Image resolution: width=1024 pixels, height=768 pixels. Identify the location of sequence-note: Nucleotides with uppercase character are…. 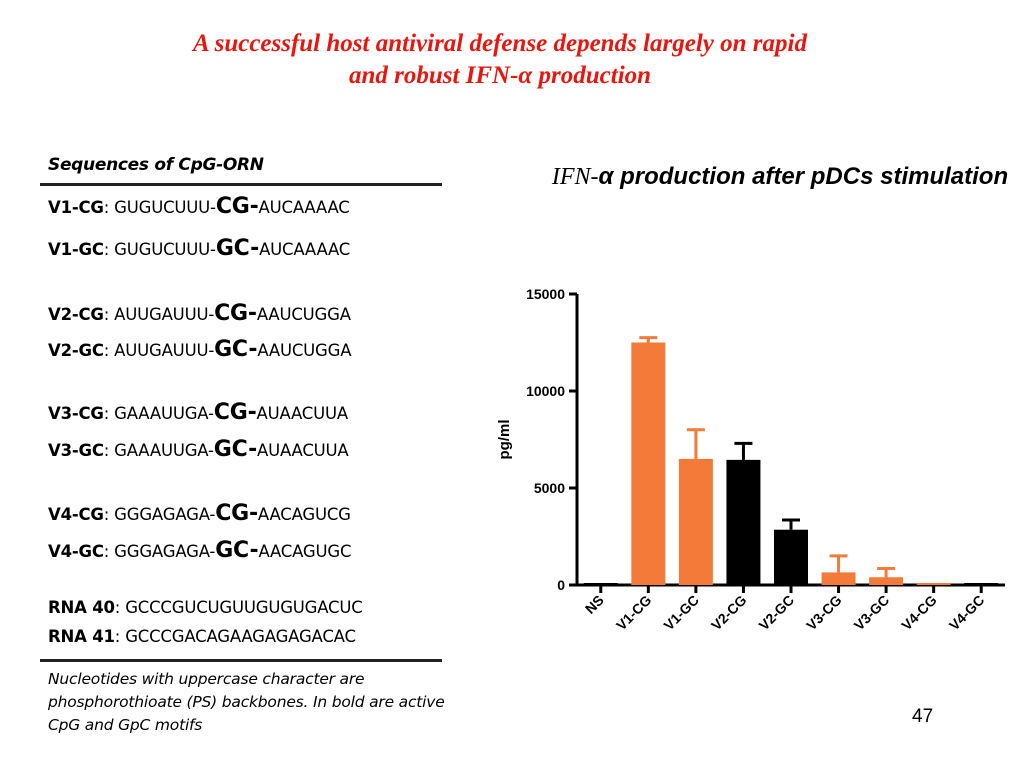
(246, 702).